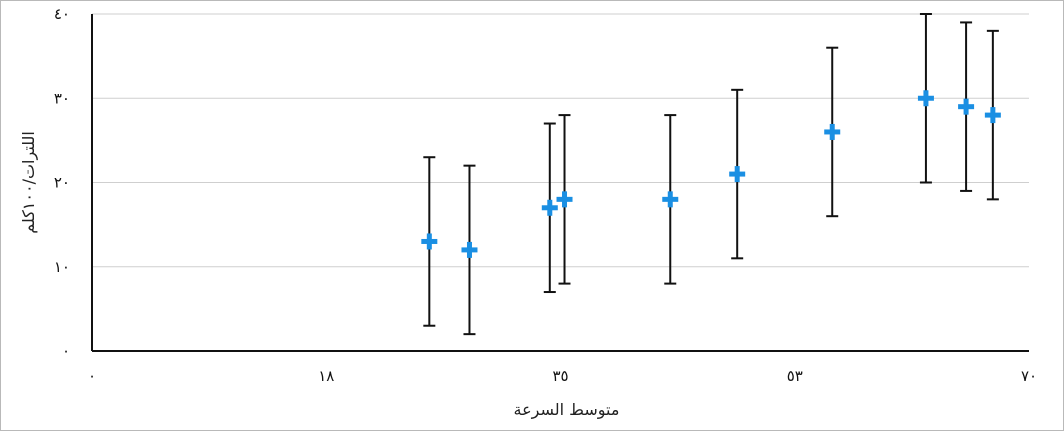  What do you see at coordinates (567, 410) in the screenshot?
I see `x-axis-title: متوسط السرعة` at bounding box center [567, 410].